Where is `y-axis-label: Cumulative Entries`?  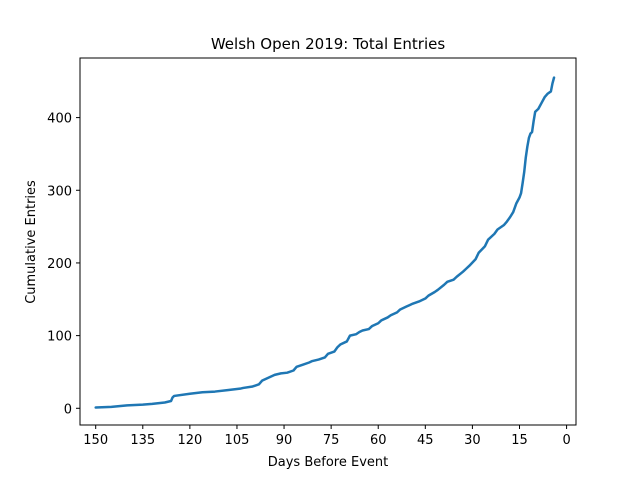
y-axis-label: Cumulative Entries is located at coordinates (31, 242).